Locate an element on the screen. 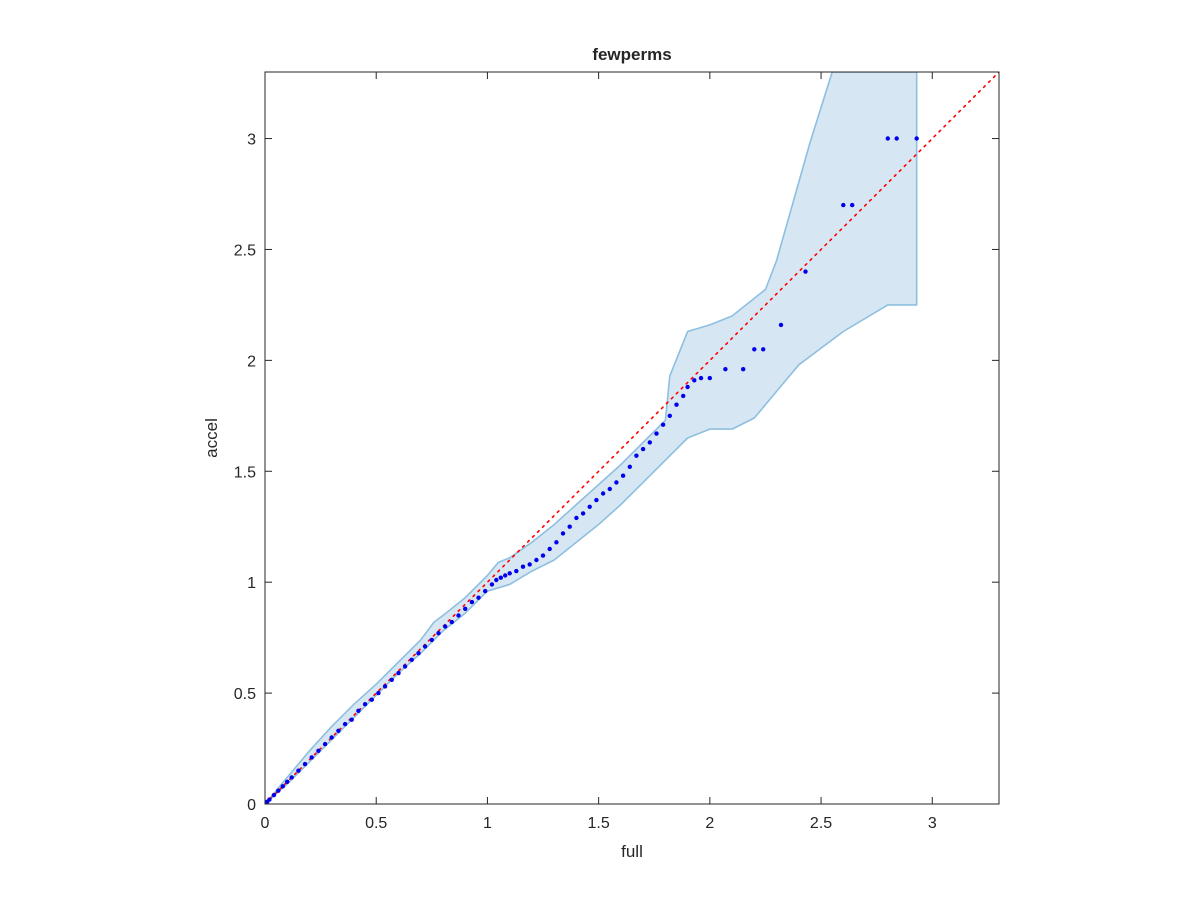 This screenshot has width=1200, height=900. y-tick-label: 3 is located at coordinates (251, 140).